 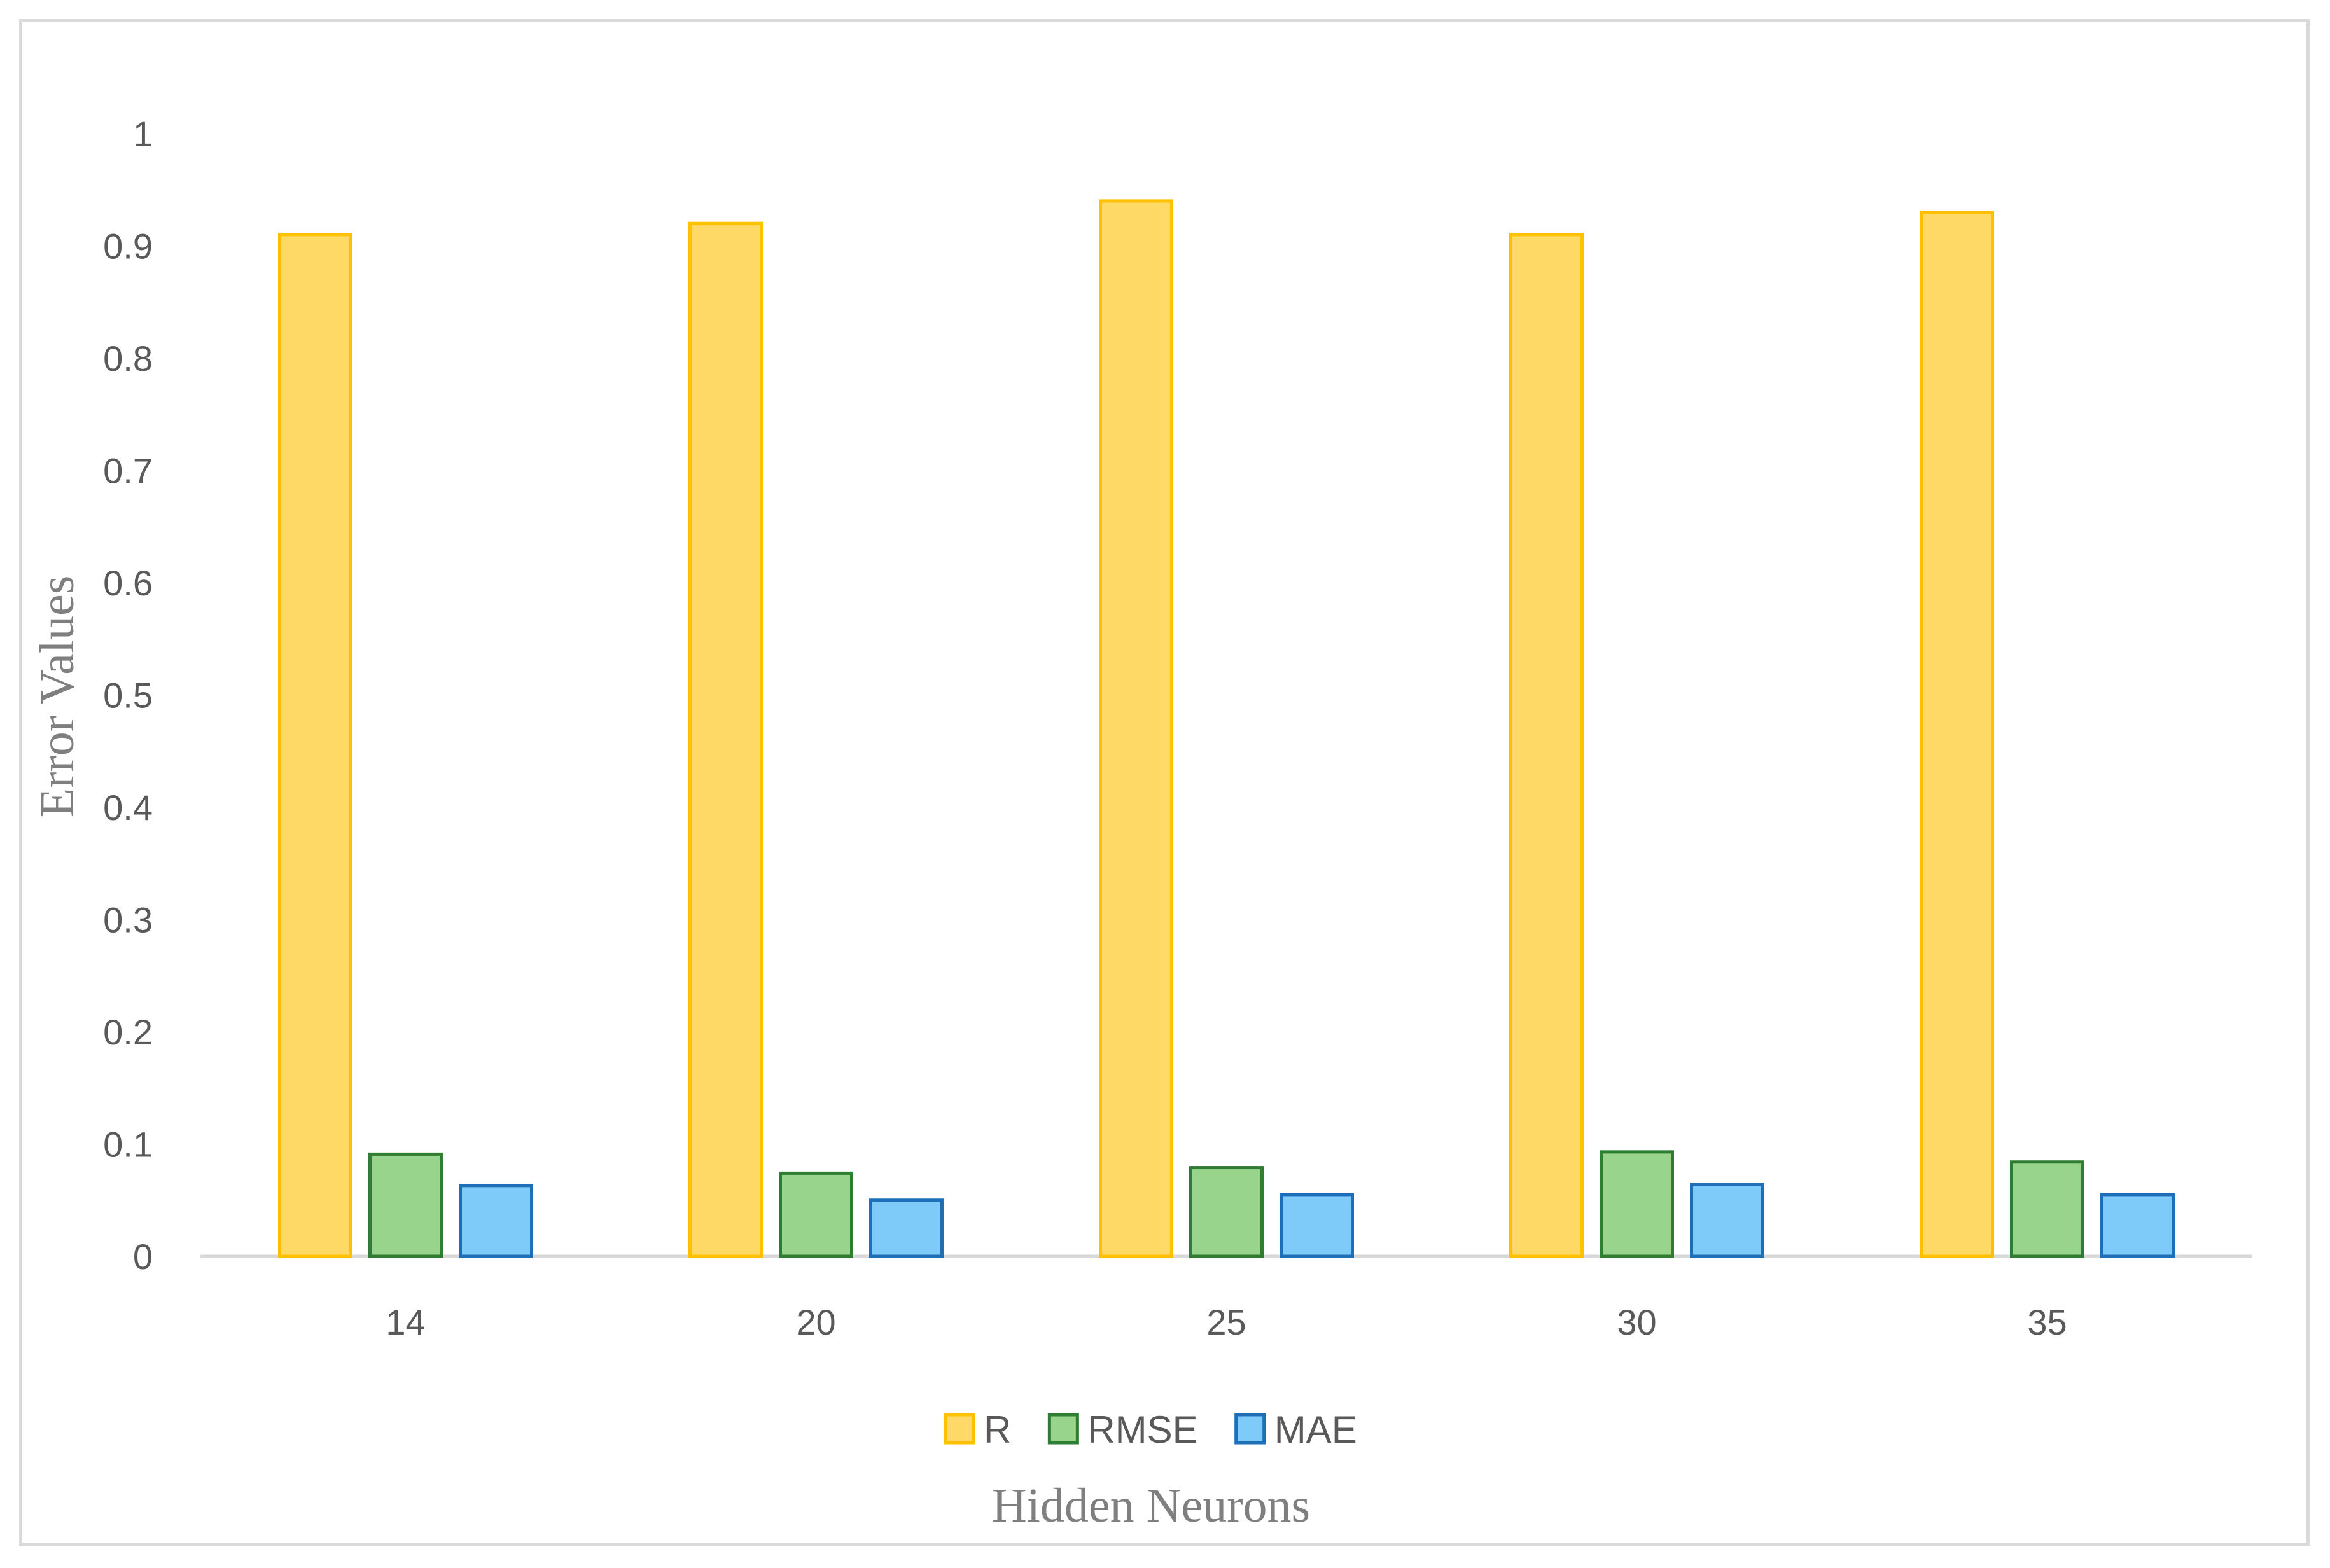 I want to click on y-tick-label: 0.3, so click(x=128, y=920).